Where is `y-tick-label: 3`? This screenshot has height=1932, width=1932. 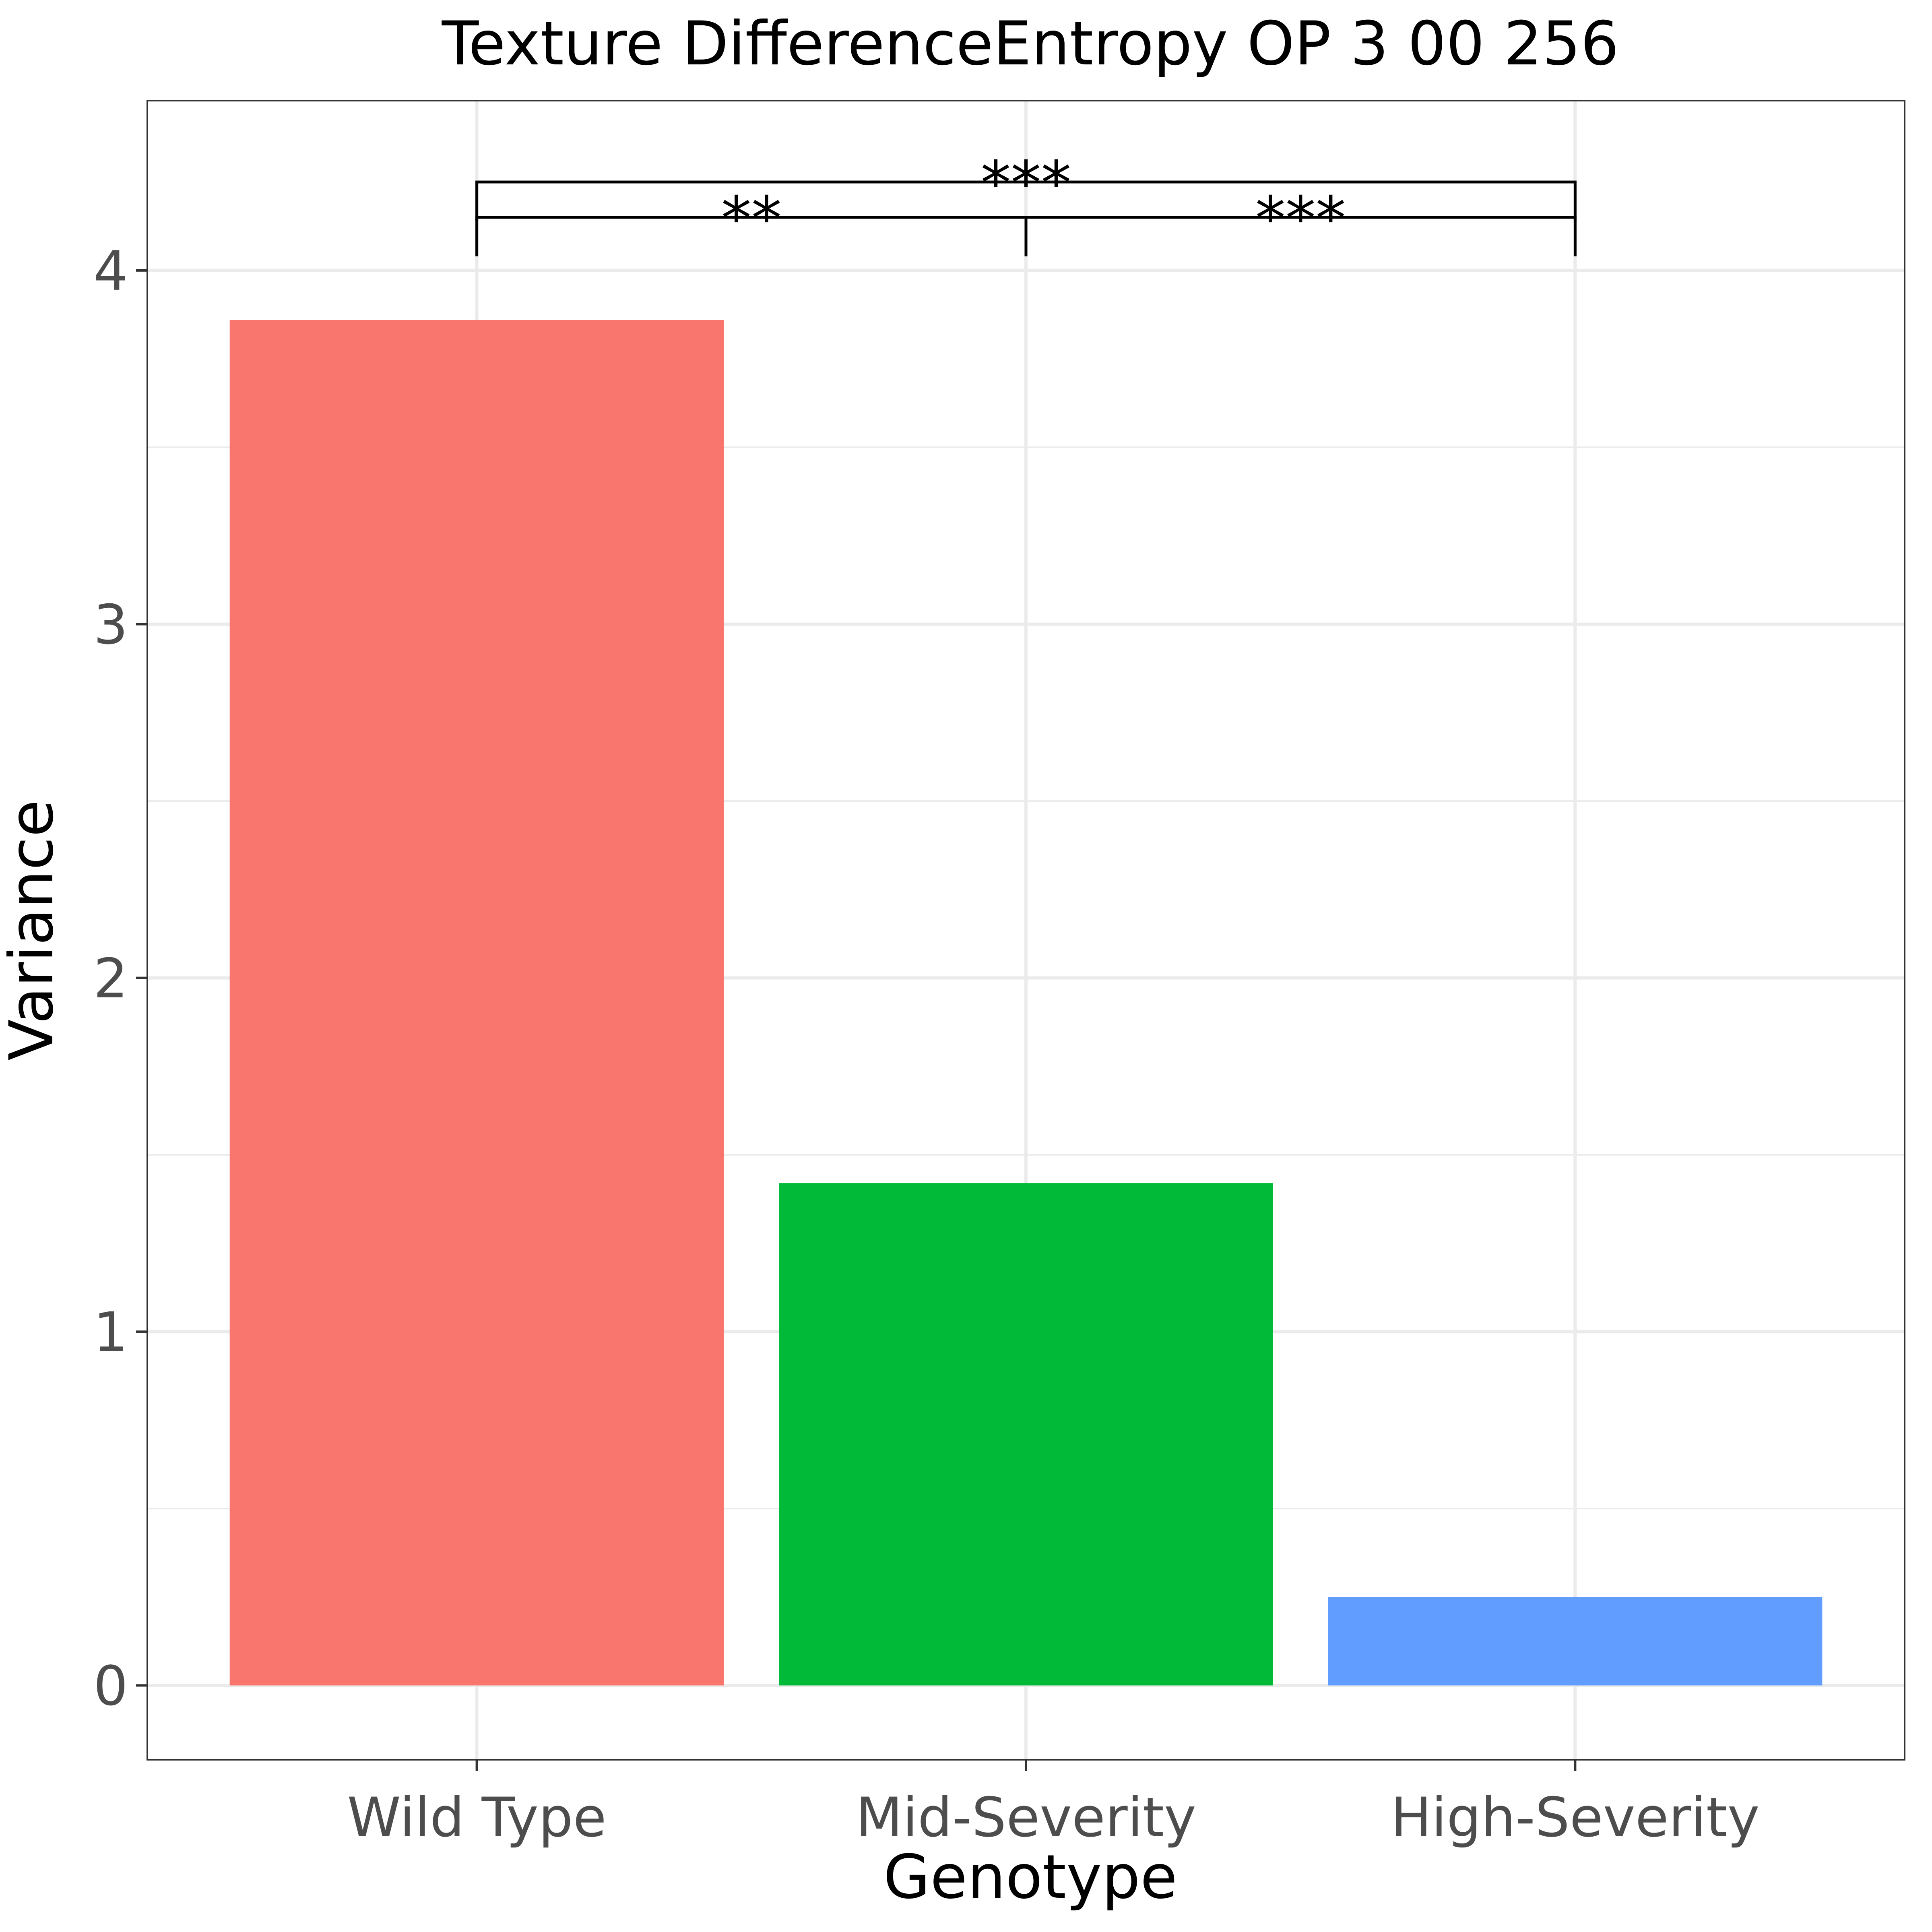
y-tick-label: 3 is located at coordinates (111, 624).